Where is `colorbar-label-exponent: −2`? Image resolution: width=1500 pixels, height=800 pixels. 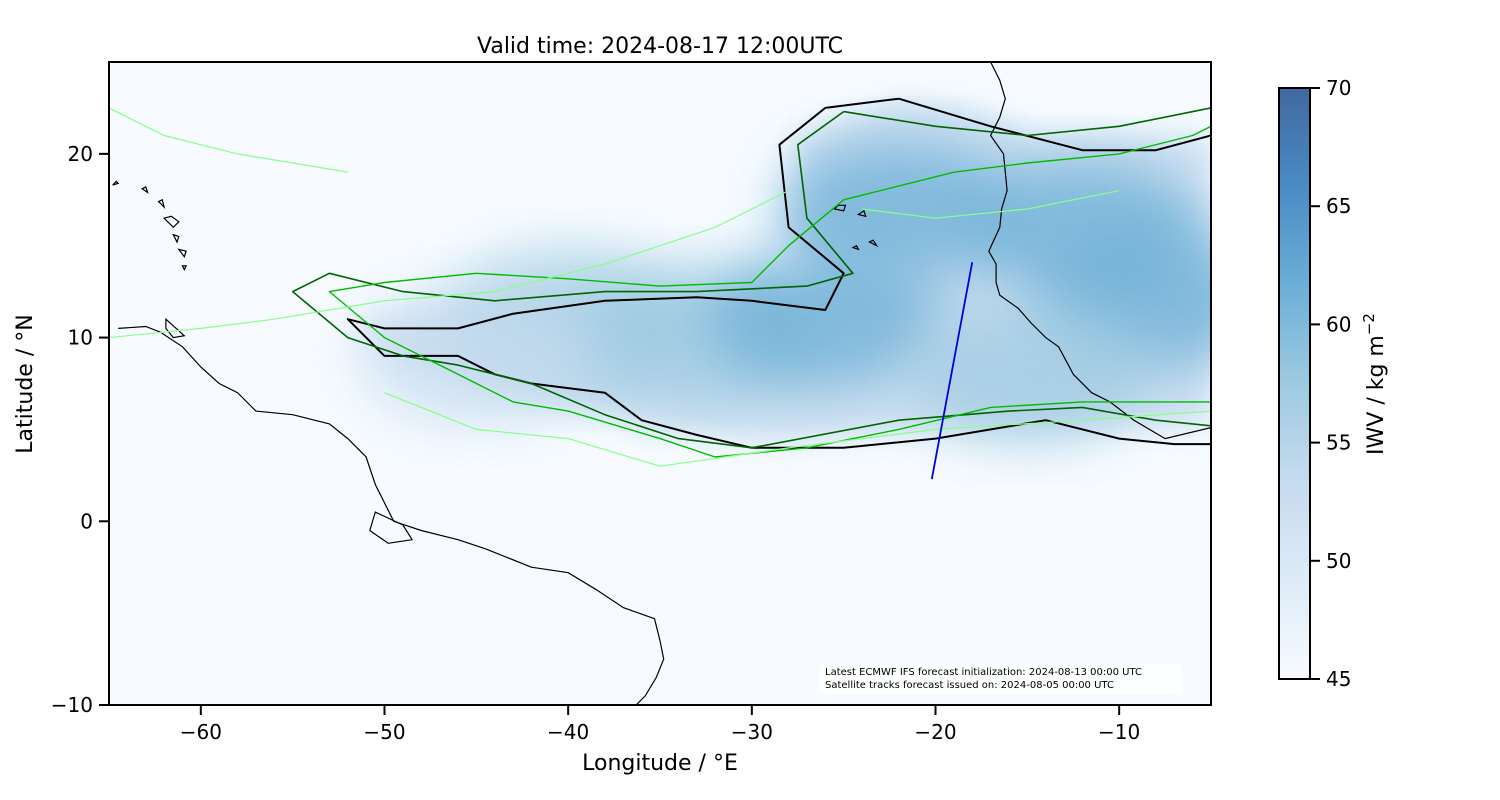
colorbar-label-exponent: −2 is located at coordinates (1369, 324).